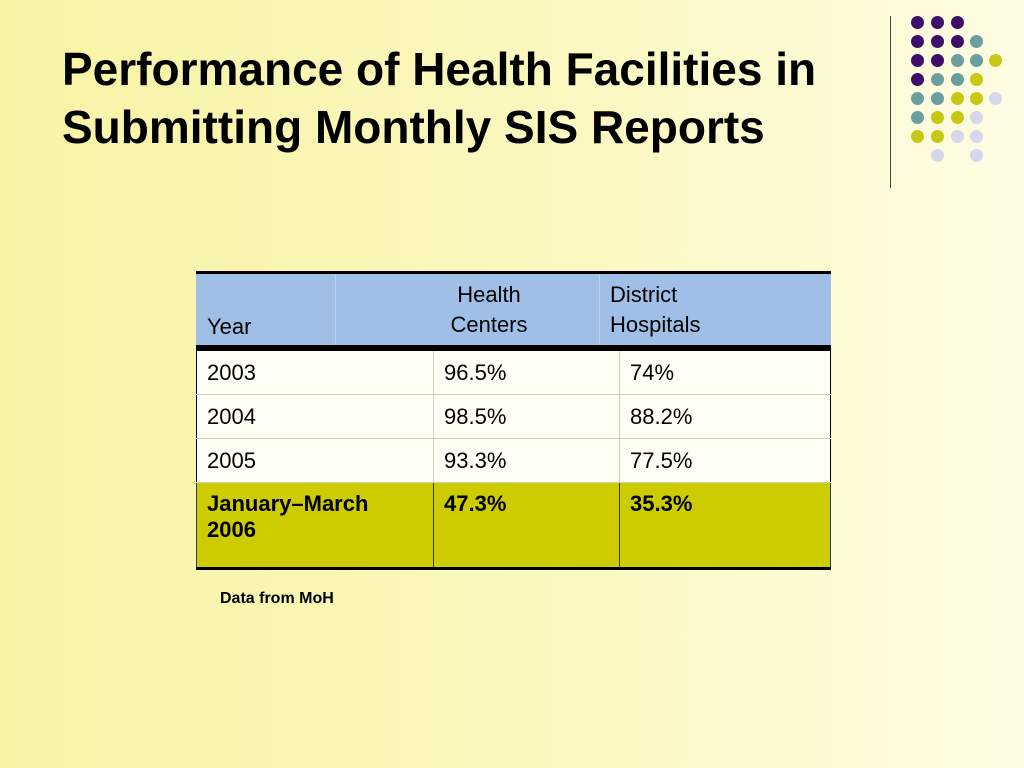  What do you see at coordinates (725, 416) in the screenshot?
I see `cell-district-hospitals: 88.2%` at bounding box center [725, 416].